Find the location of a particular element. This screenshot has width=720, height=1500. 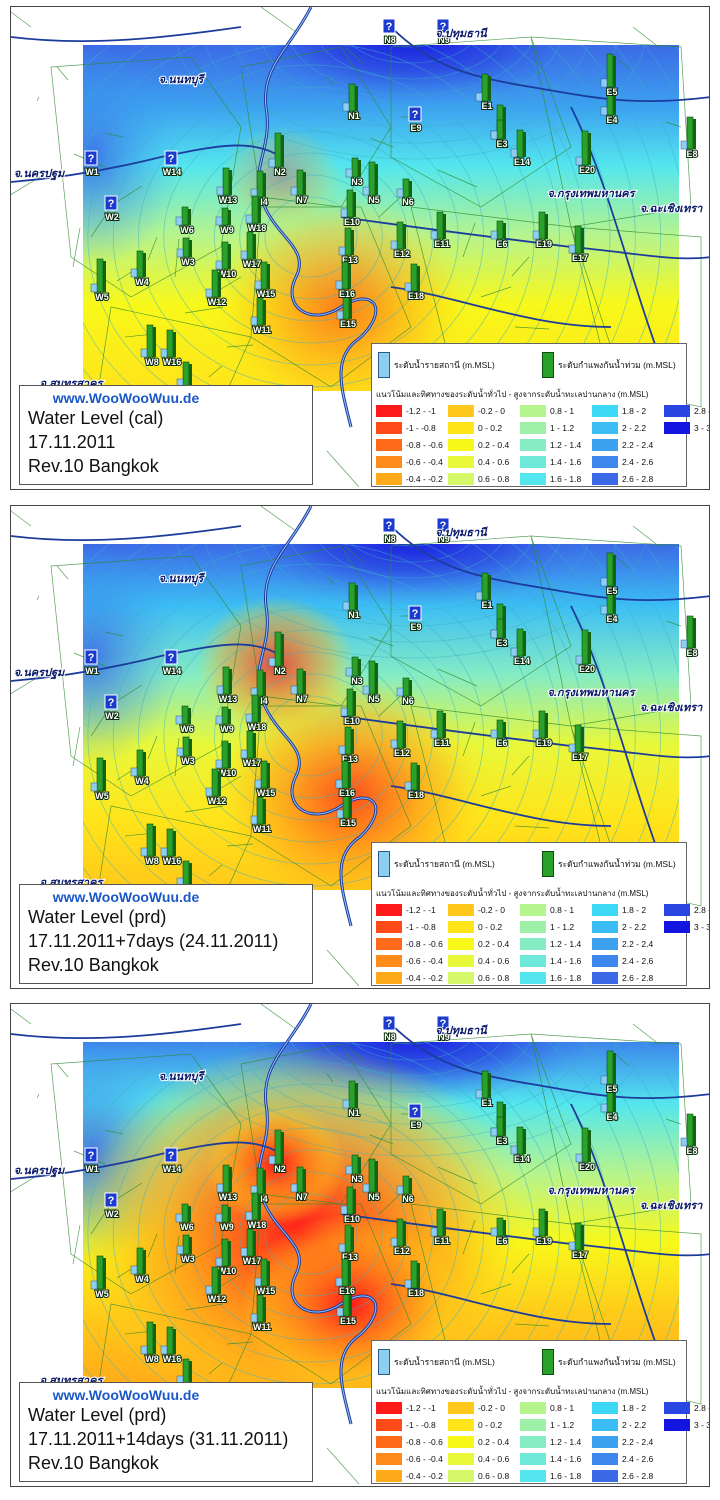

station-n5: N5 is located at coordinates (371, 1180).